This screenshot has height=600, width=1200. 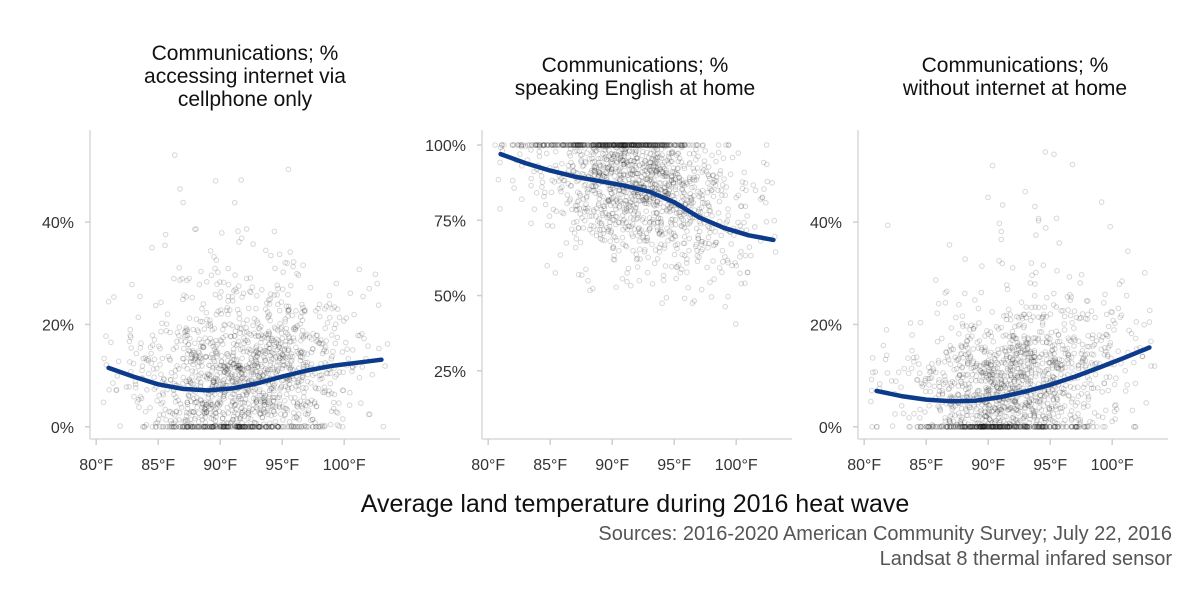 What do you see at coordinates (988, 465) in the screenshot?
I see `x-tick-label: 90°F` at bounding box center [988, 465].